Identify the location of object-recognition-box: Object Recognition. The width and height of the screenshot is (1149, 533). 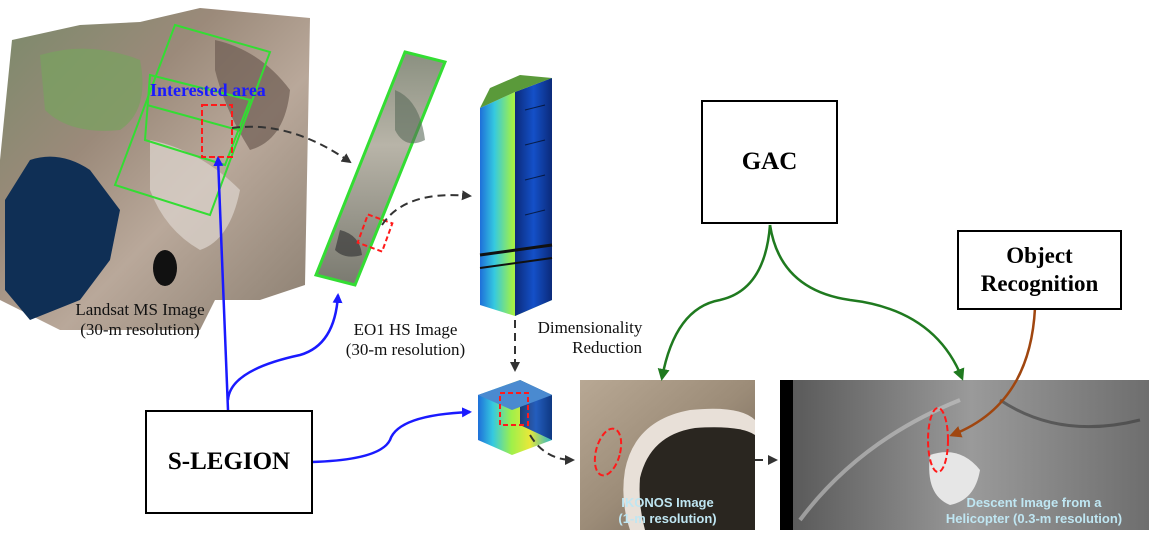
(1039, 270).